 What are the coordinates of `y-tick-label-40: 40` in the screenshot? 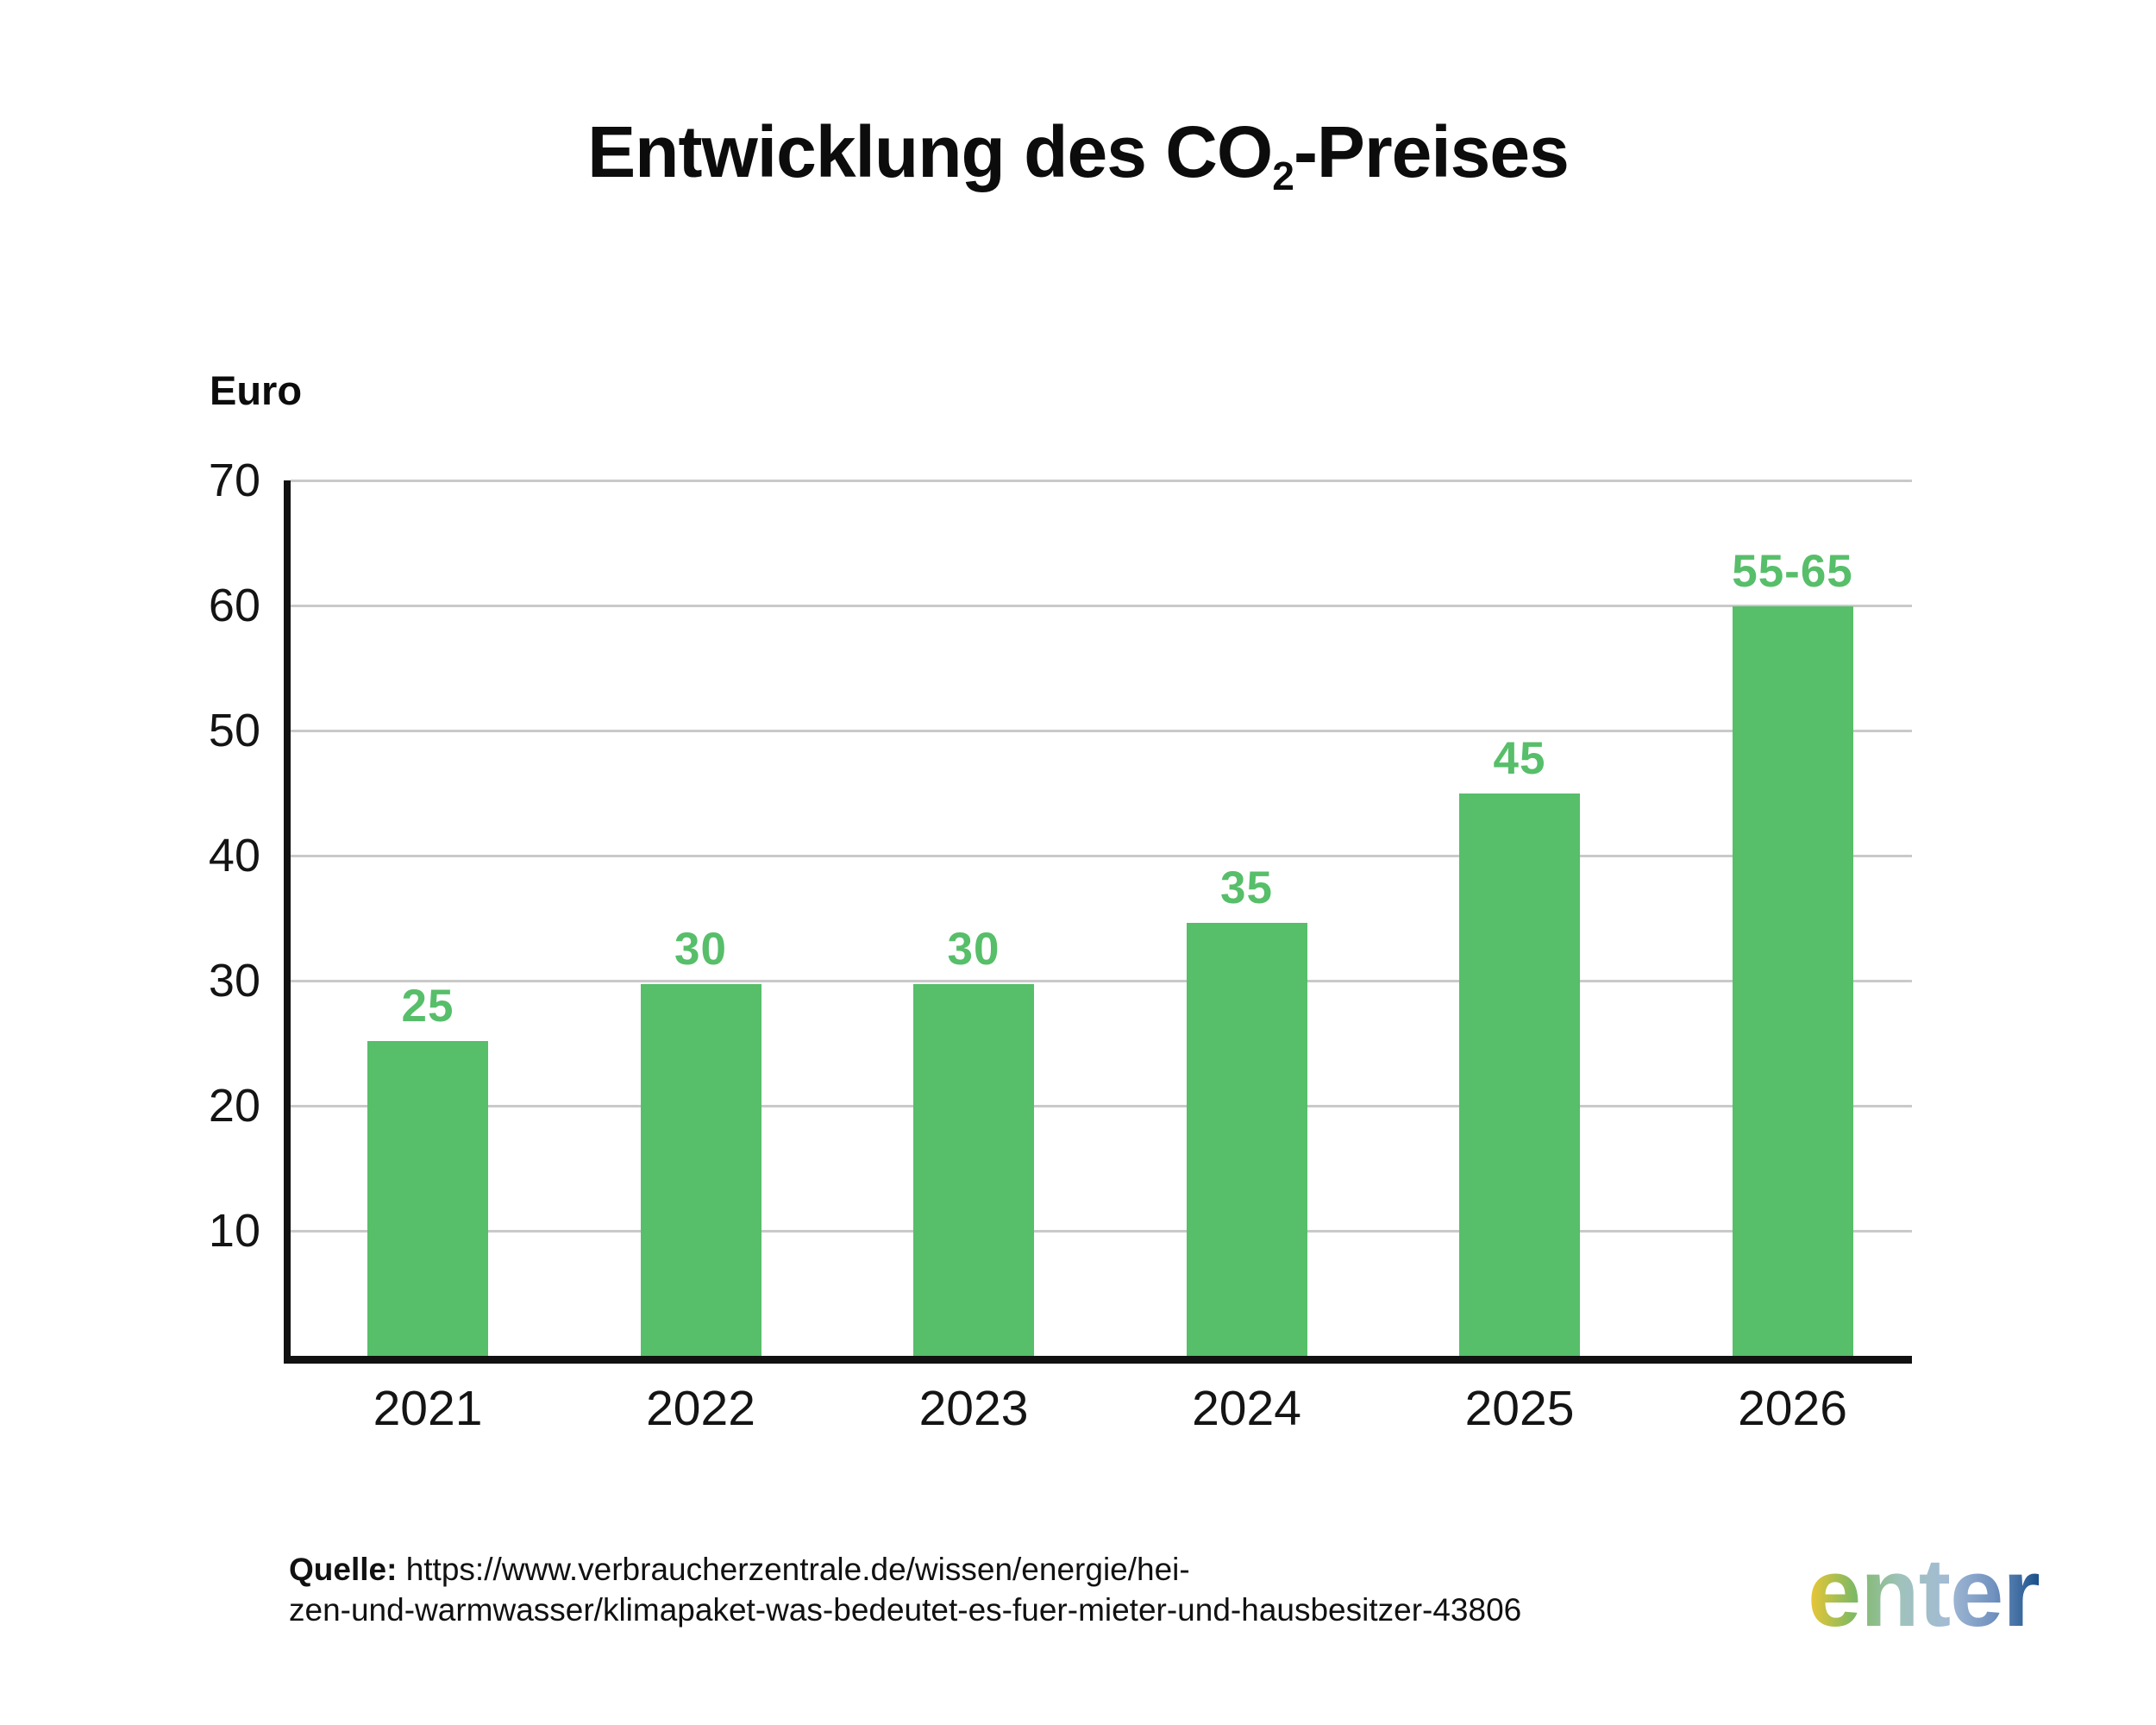 It's located at (234, 855).